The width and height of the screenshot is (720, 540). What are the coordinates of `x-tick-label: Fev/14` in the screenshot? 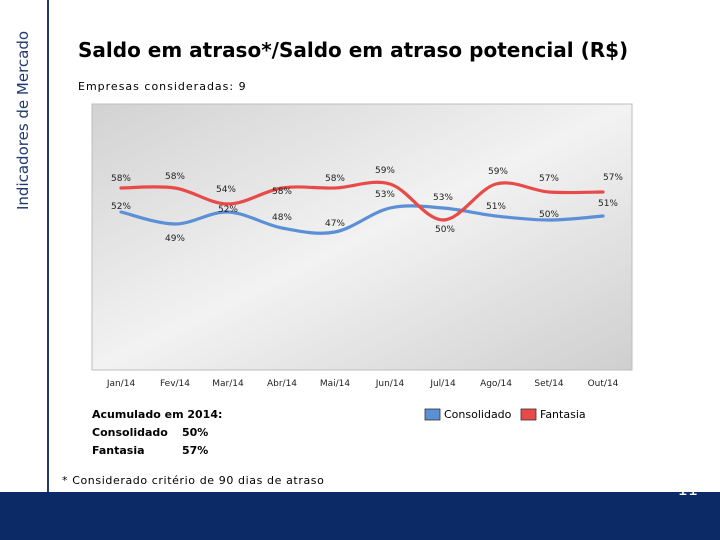 It's located at (175, 384).